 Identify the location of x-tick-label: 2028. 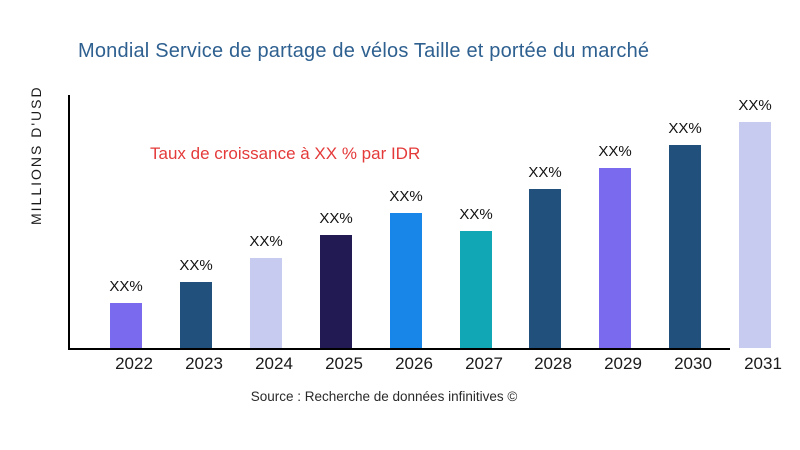
(553, 363).